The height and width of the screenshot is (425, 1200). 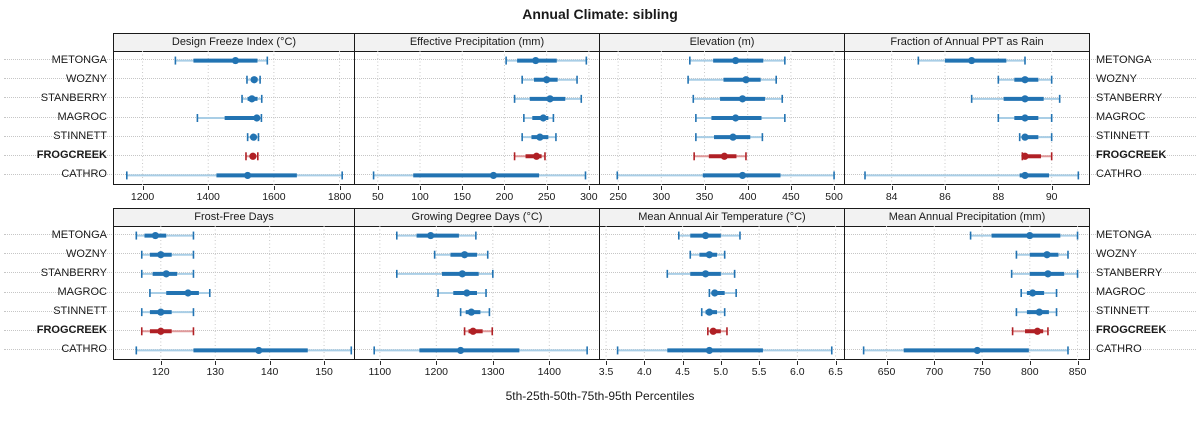 I want to click on axis-tick-label: 4.5, so click(x=682, y=372).